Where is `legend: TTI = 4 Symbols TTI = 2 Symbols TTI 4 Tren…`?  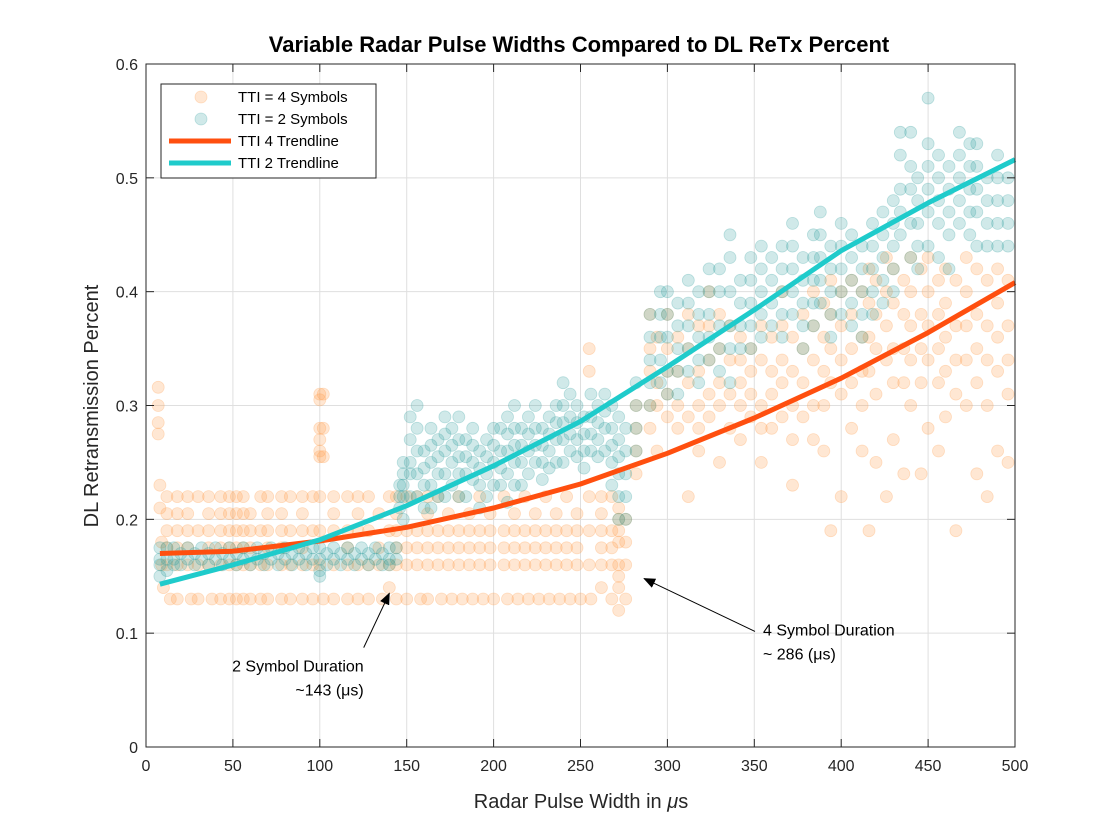 legend: TTI = 4 Symbols TTI = 2 Symbols TTI 4 Tren… is located at coordinates (268, 131).